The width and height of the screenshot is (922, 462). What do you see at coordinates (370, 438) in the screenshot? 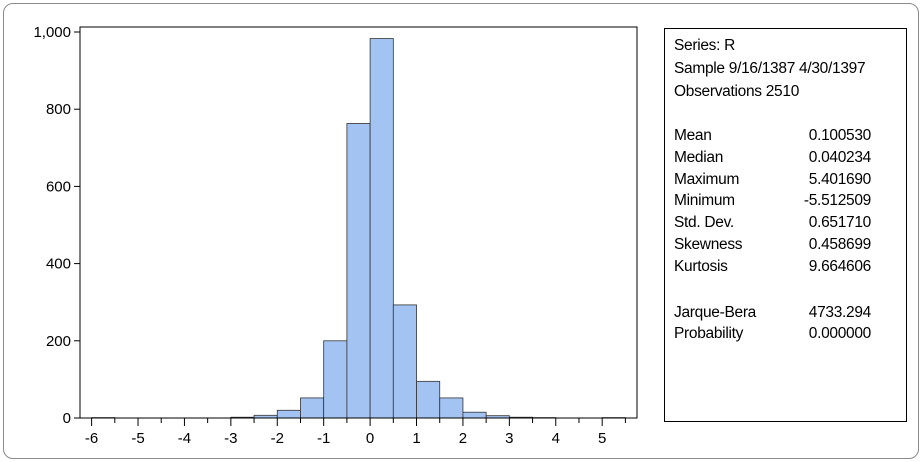
I see `x-tick-label: 0` at bounding box center [370, 438].